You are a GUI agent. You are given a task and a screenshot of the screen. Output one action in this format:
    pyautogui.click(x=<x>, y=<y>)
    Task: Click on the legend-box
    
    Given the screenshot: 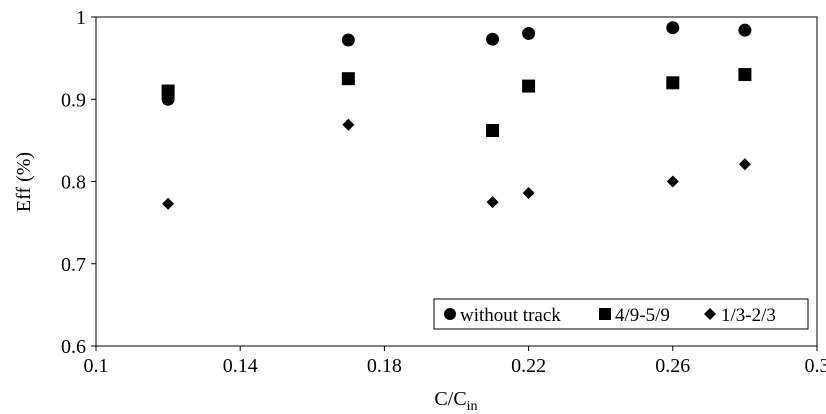 What is the action you would take?
    pyautogui.click(x=621, y=314)
    